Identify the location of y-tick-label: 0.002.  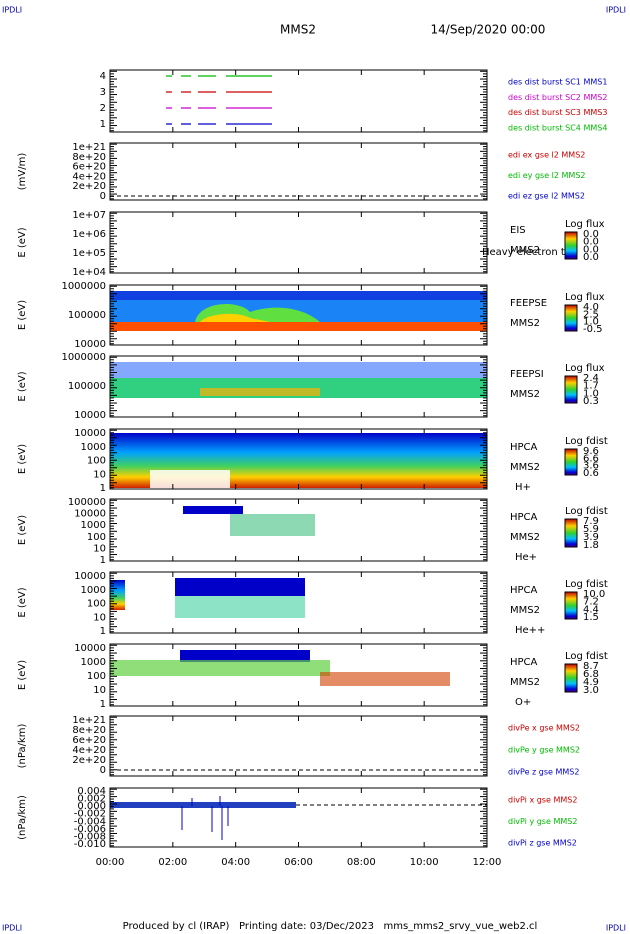
(91, 799).